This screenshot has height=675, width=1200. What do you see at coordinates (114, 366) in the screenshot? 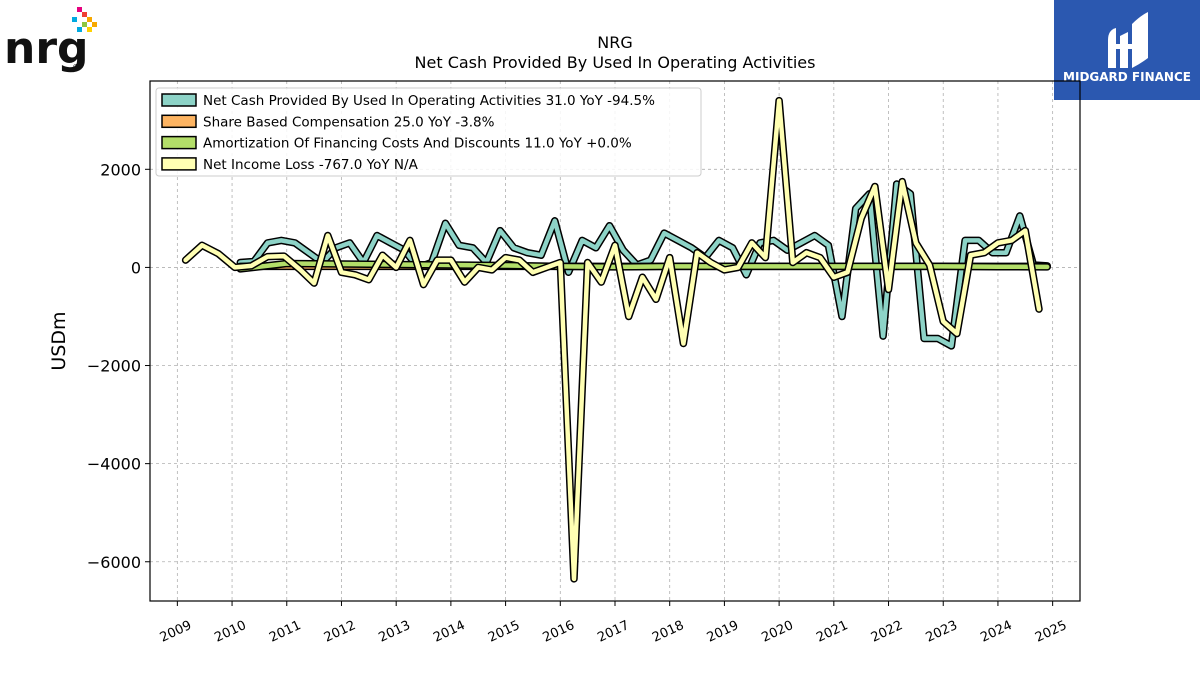
I see `y-tick-label: −2000` at bounding box center [114, 366].